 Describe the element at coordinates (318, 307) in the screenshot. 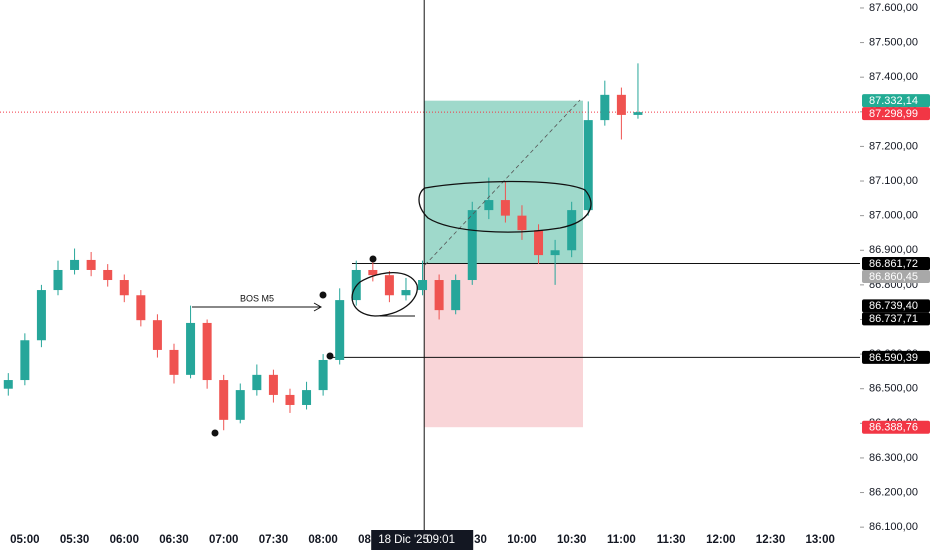

I see `arrow-head` at that location.